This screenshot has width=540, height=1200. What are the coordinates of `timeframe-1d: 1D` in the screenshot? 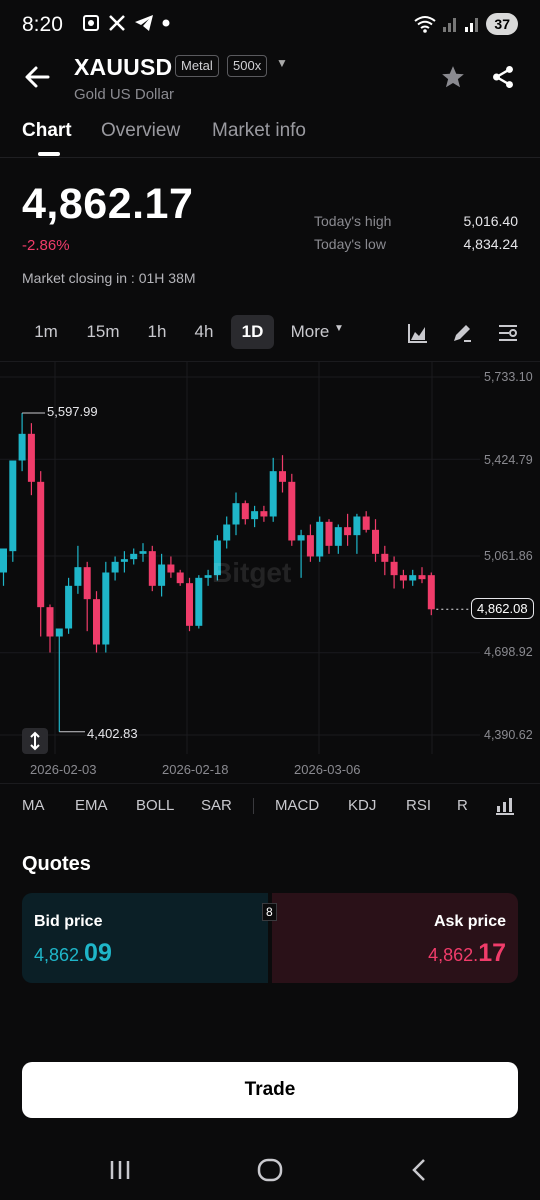 It's located at (252, 332).